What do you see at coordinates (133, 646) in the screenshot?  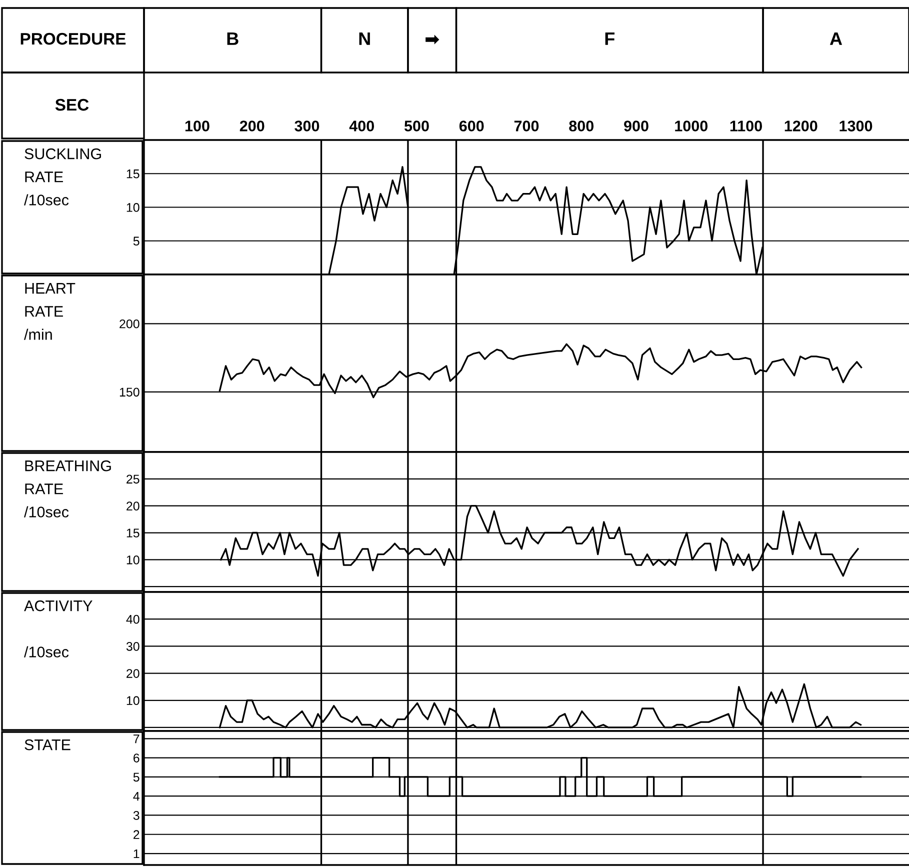 I see `y-tick-label: 30` at bounding box center [133, 646].